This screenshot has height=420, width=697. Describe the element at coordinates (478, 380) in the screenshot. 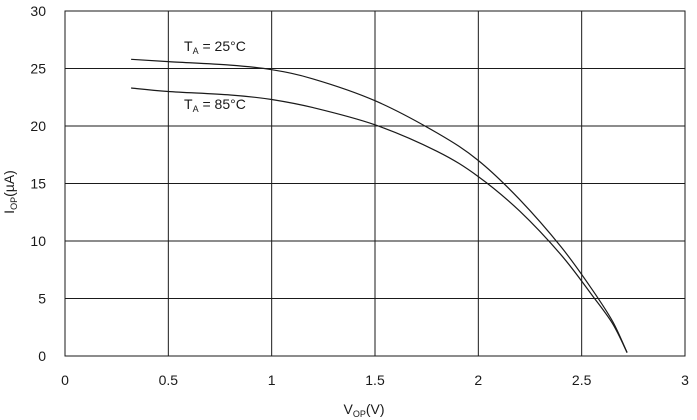

I see `x-tick-label: 2` at that location.